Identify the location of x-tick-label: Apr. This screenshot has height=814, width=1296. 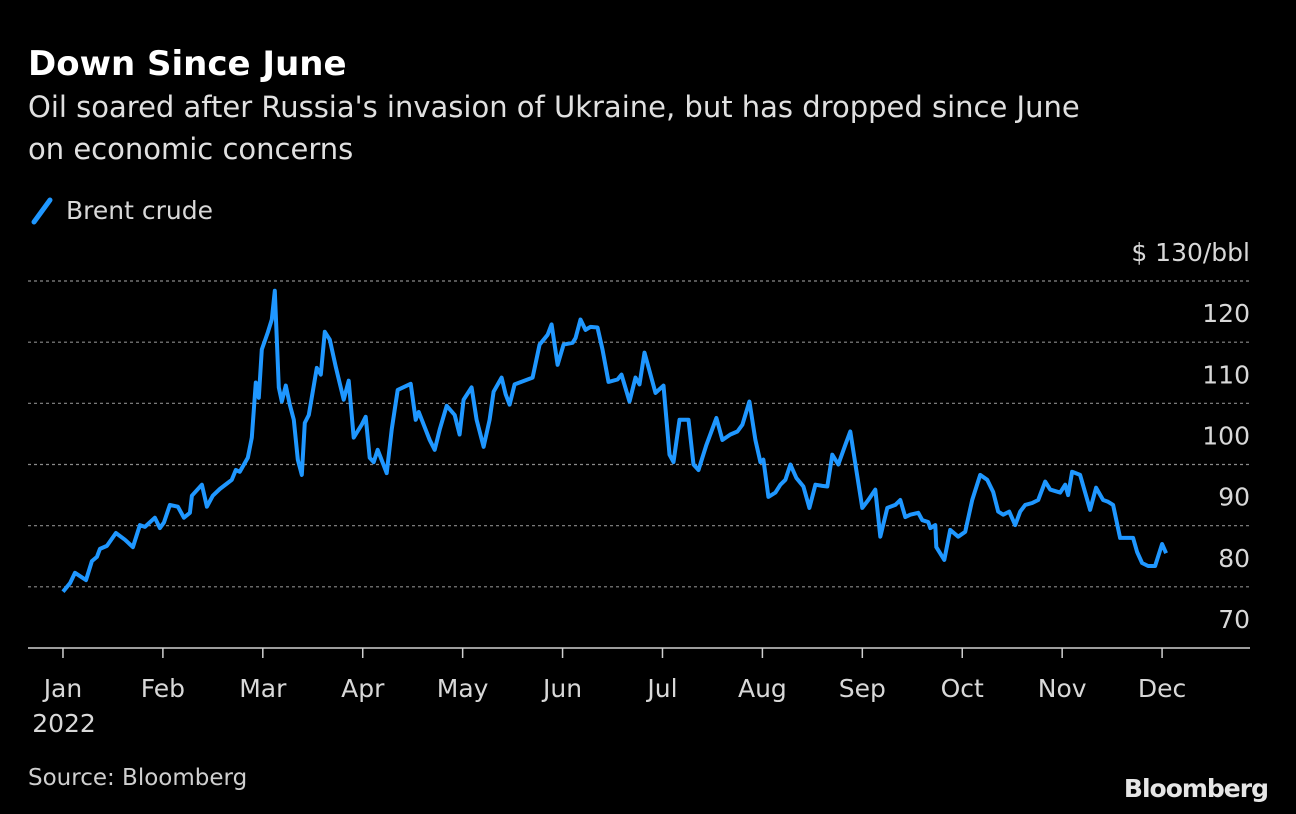
(363, 688).